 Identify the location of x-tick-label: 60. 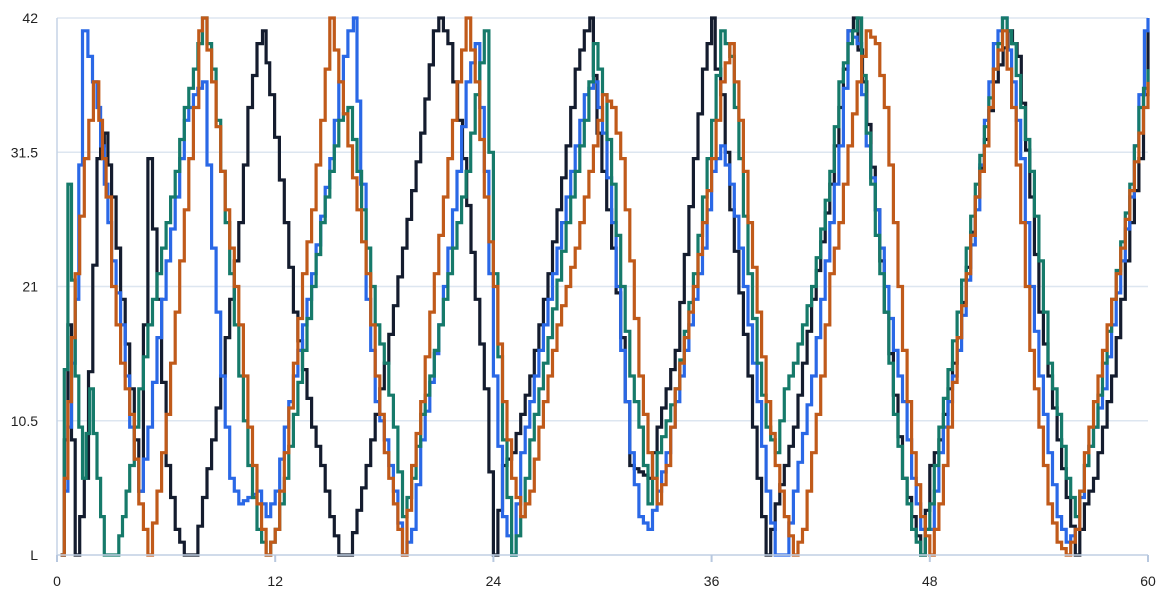
(1148, 581).